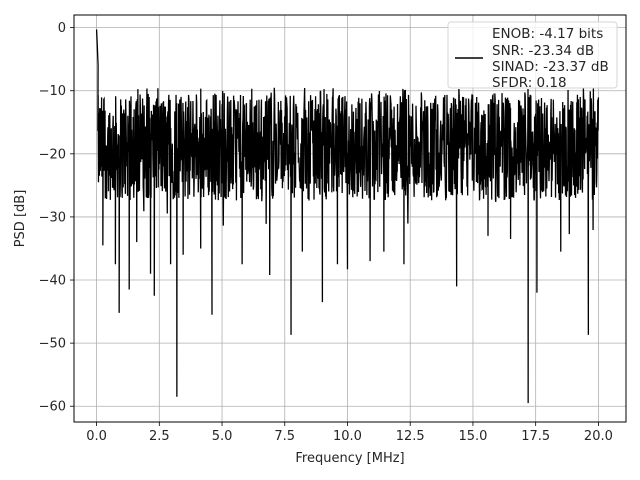  I want to click on y-tick-label: −10, so click(52, 91).